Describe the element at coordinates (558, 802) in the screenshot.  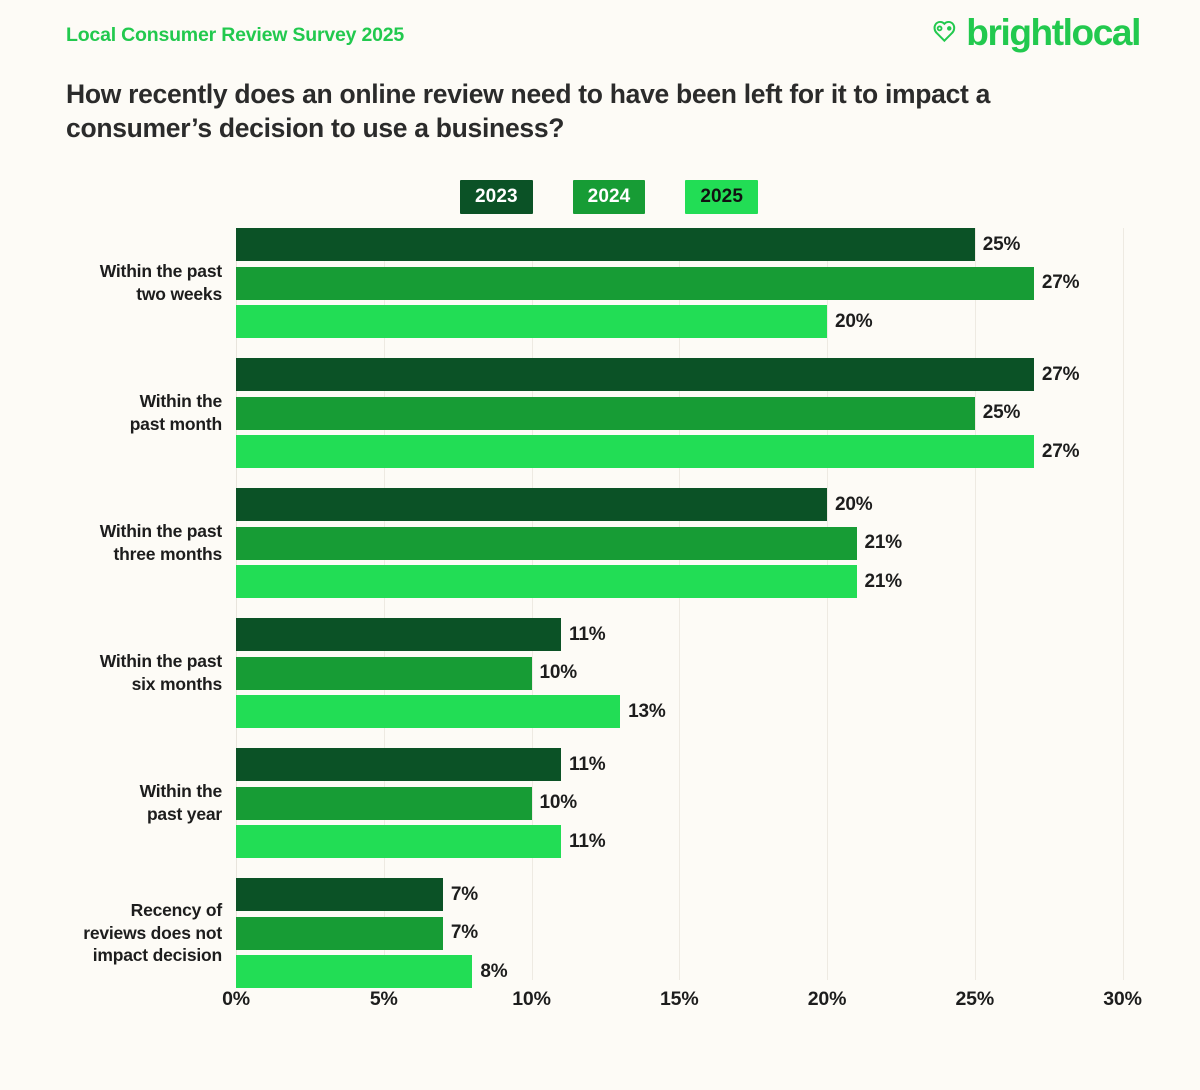
I see `bar-value-label: 10%` at that location.